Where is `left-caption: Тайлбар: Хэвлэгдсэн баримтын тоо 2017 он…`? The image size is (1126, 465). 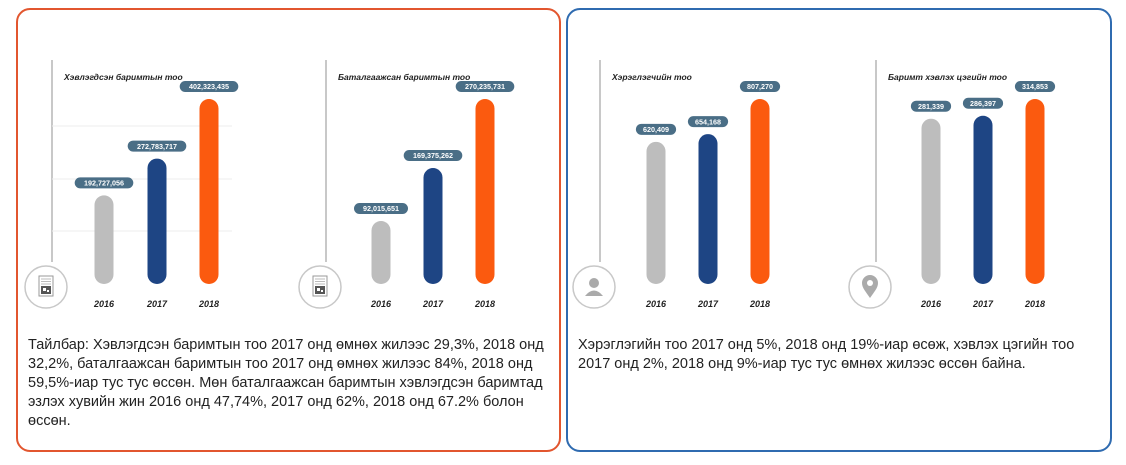
left-caption: Тайлбар: Хэвлэгдсэн баримтын тоо 2017 он… is located at coordinates (286, 383).